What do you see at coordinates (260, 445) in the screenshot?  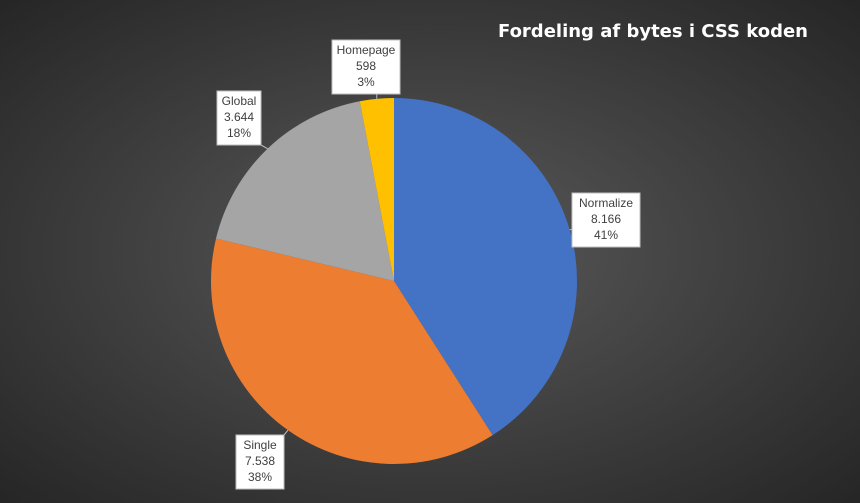 I see `category-label: Single` at bounding box center [260, 445].